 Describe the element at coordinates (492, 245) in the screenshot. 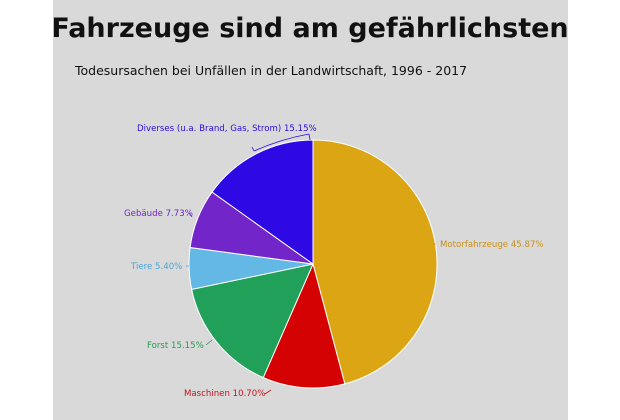

I see `slice-label: Motorfahrzeuge 45.87%` at that location.